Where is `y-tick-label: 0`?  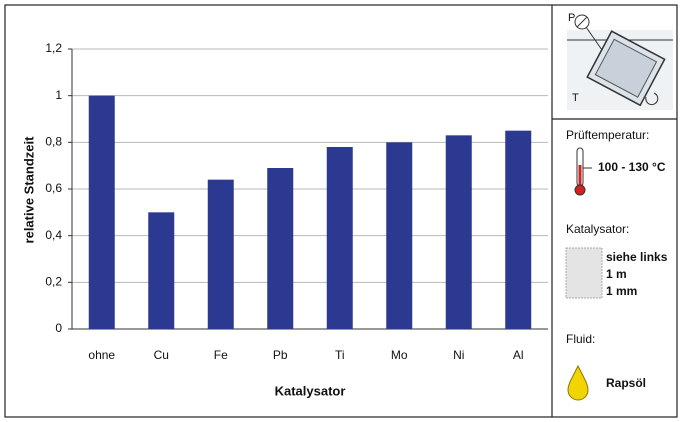 y-tick-label: 0 is located at coordinates (58, 328).